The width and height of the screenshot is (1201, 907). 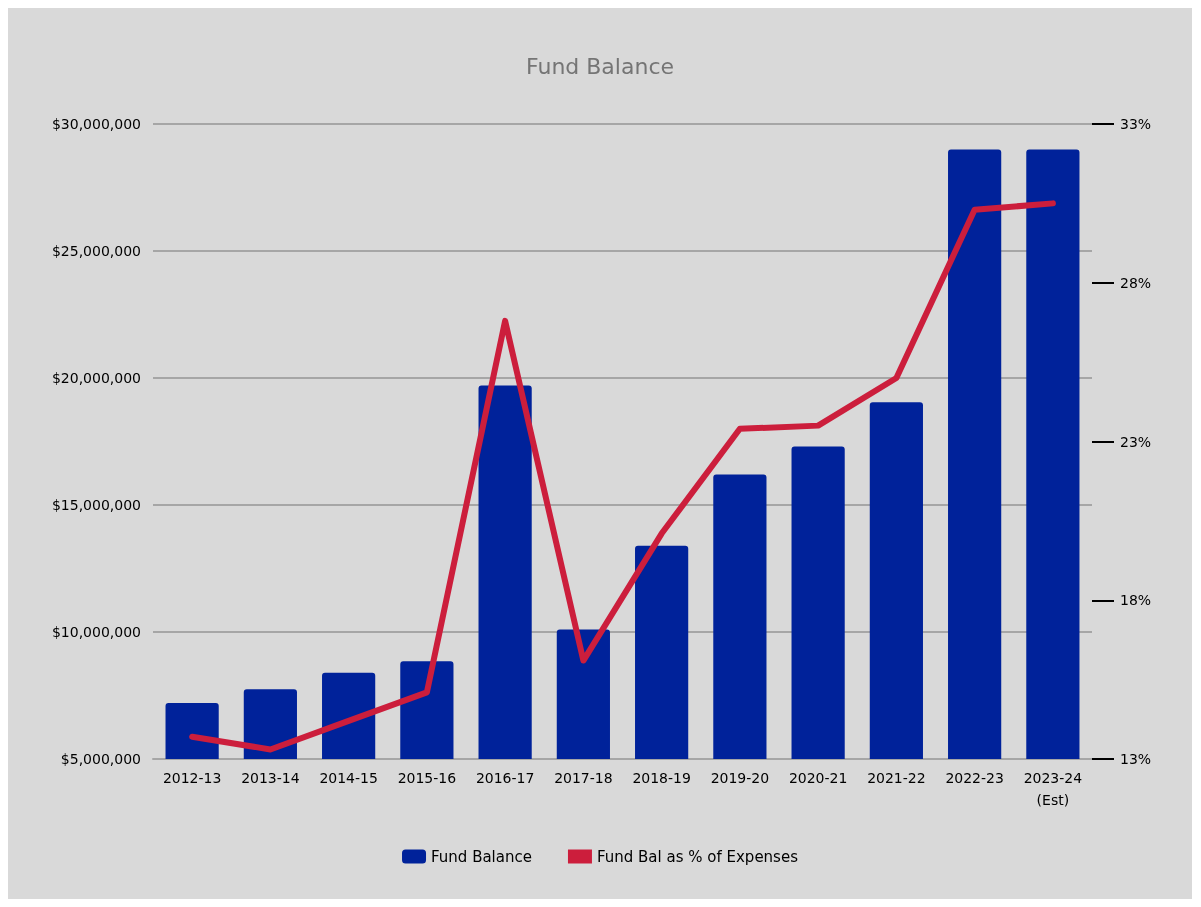 I want to click on x-tick-label: 2012-13, so click(x=192, y=778).